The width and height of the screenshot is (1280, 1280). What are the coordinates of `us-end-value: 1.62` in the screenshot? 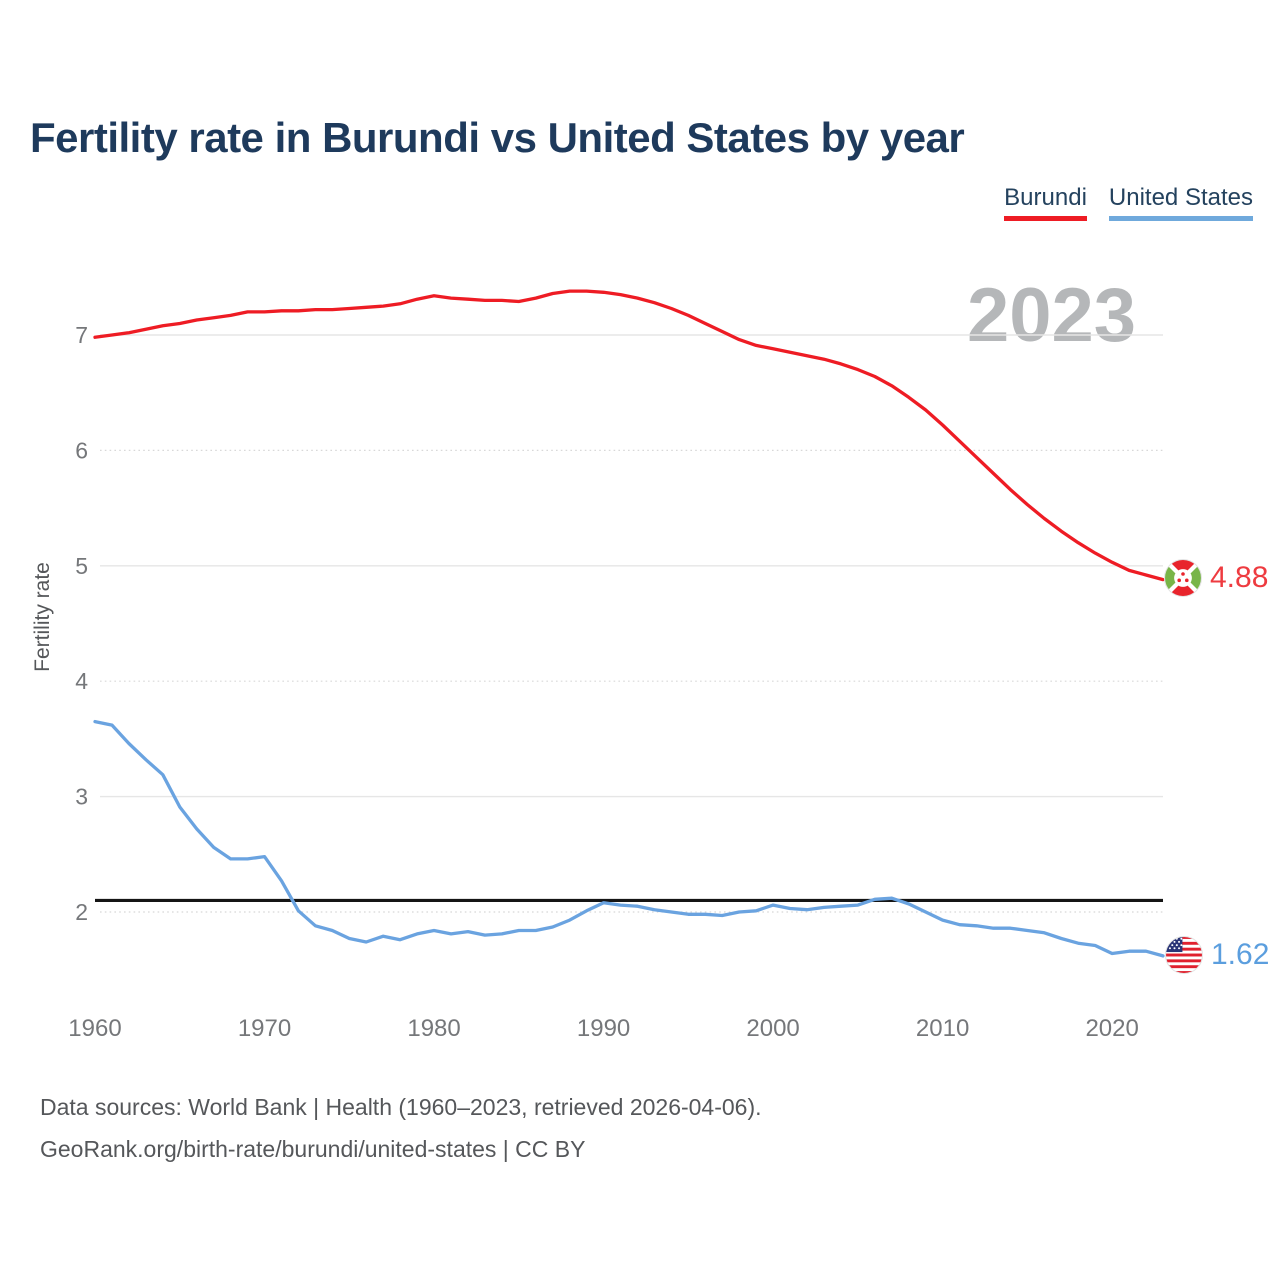 It's located at (1240, 954).